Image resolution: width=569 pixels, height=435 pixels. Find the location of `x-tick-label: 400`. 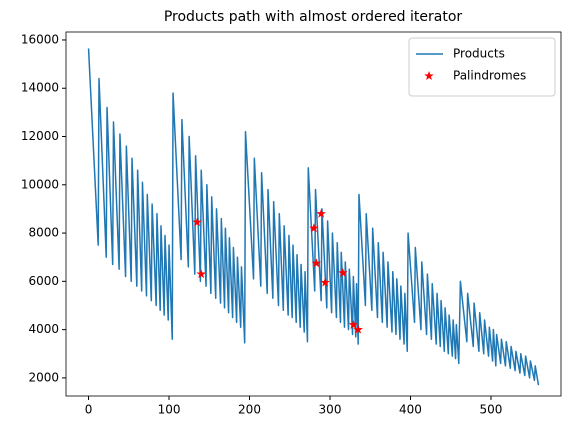

x-tick-label: 400 is located at coordinates (410, 410).